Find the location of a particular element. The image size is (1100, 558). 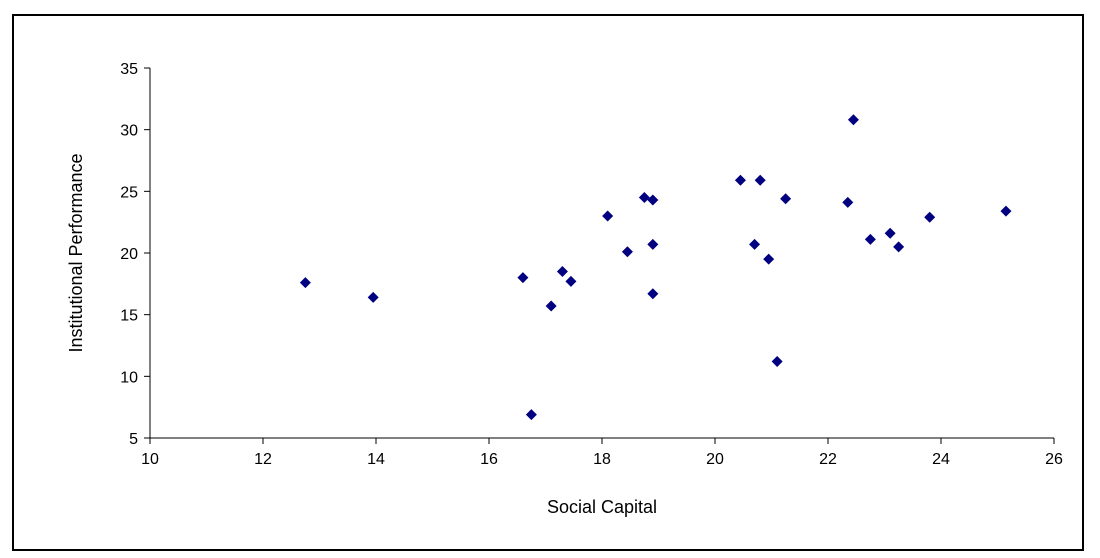

x-tick-label: 22 is located at coordinates (828, 459).